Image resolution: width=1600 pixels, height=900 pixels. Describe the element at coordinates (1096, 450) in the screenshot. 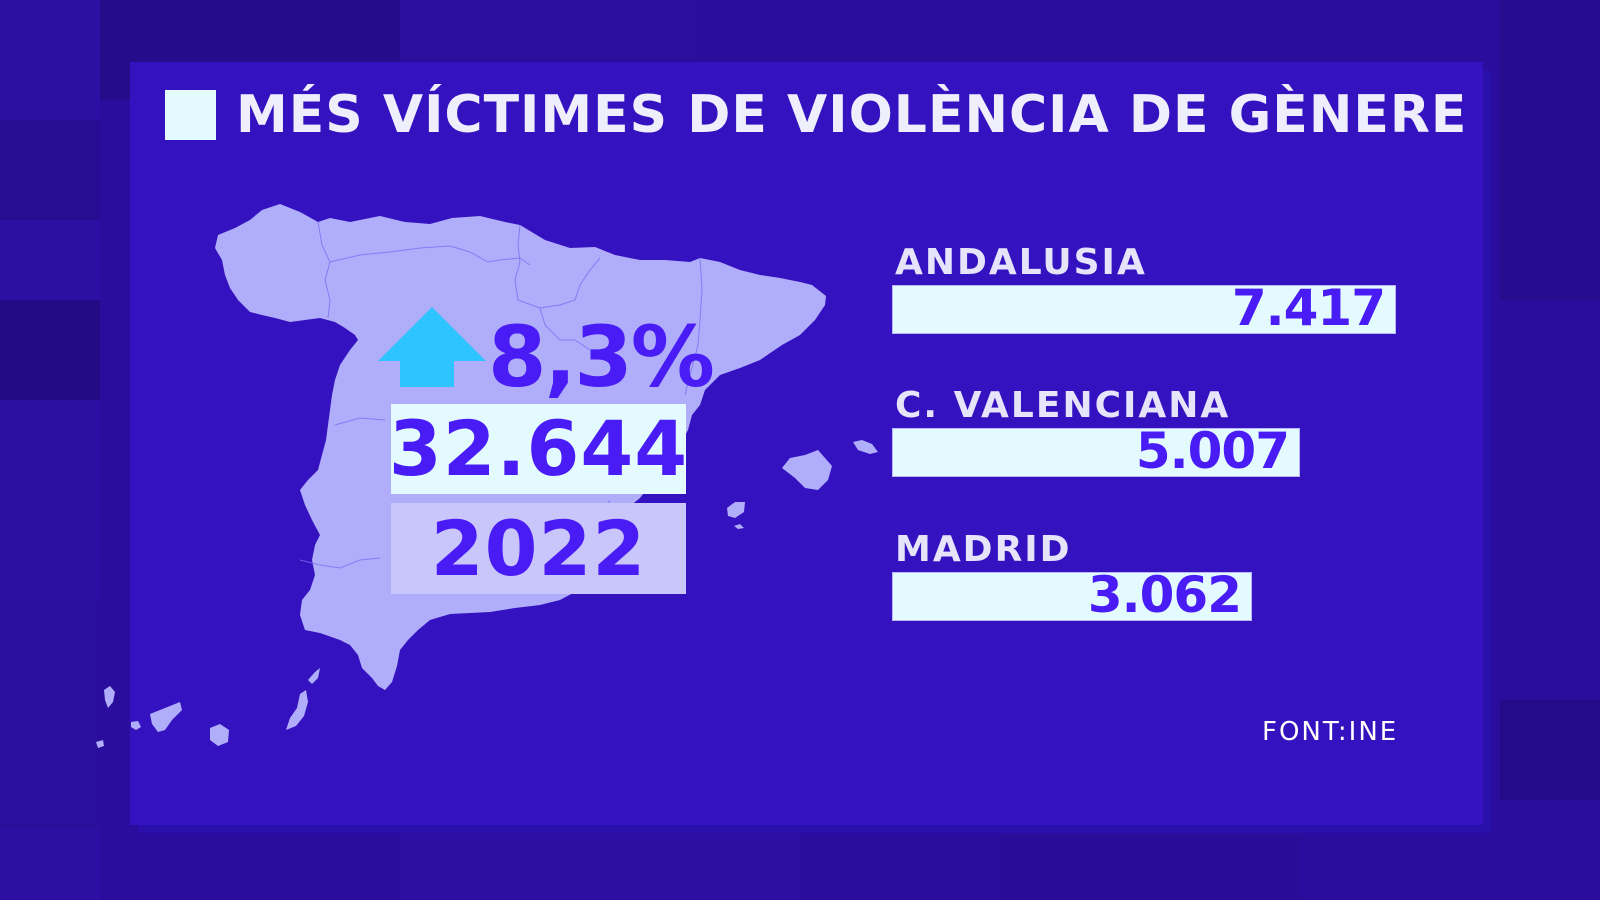

I see `region-bar-valenciana: 5.007` at that location.